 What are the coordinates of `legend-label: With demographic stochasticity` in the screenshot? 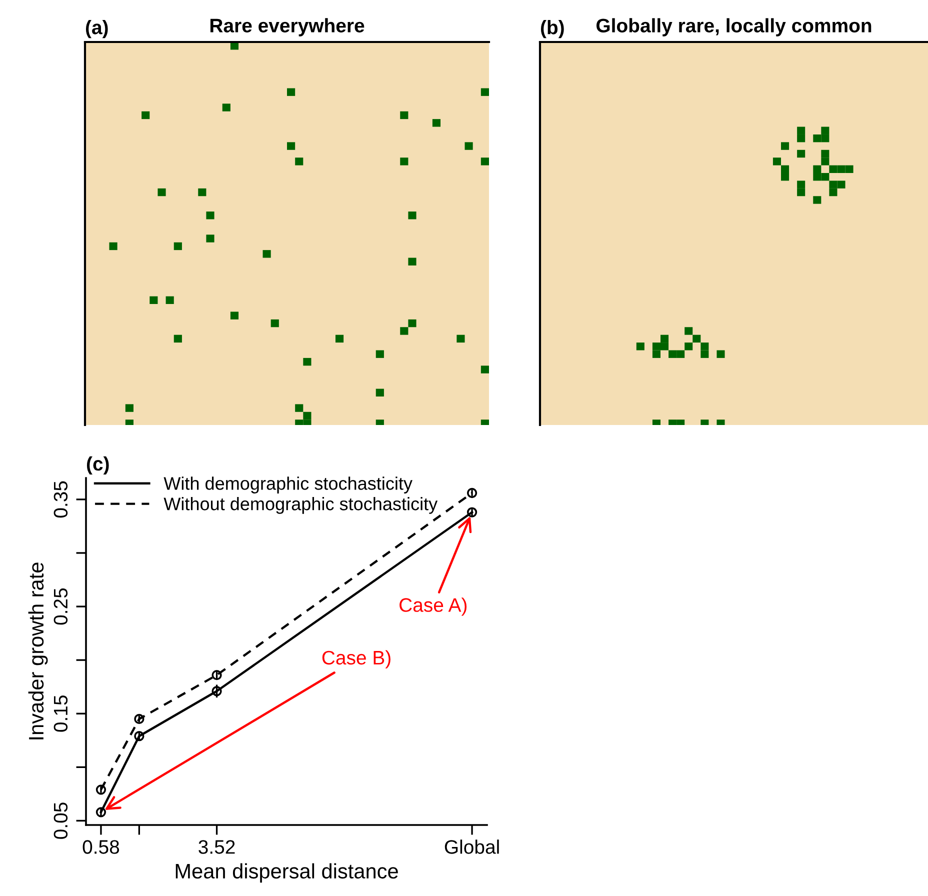 It's located at (288, 485).